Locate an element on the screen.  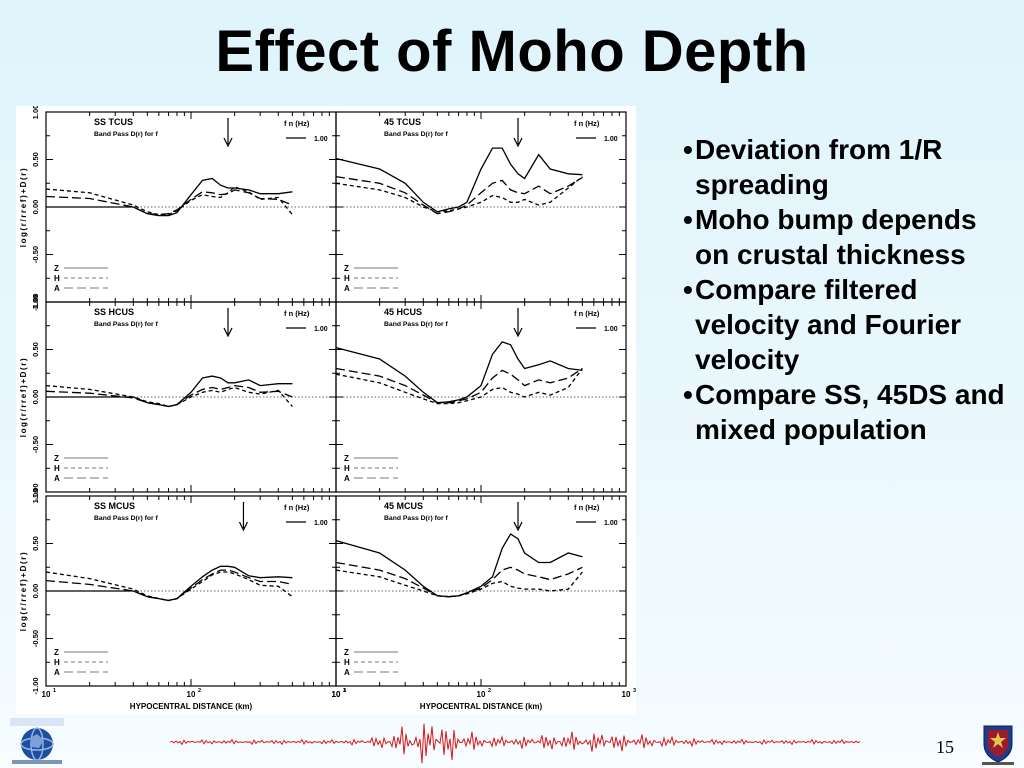
panel-title: SS TCUS is located at coordinates (113, 122).